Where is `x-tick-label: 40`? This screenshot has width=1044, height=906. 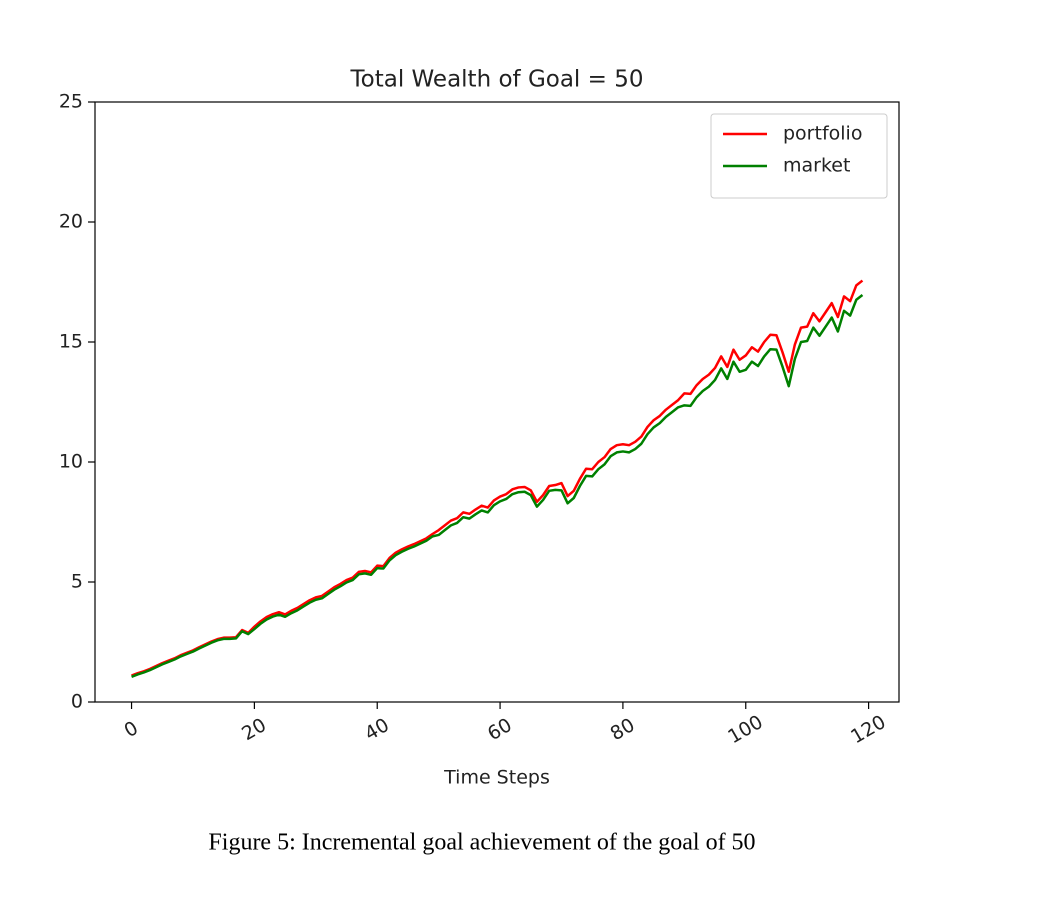 x-tick-label: 40 is located at coordinates (377, 729).